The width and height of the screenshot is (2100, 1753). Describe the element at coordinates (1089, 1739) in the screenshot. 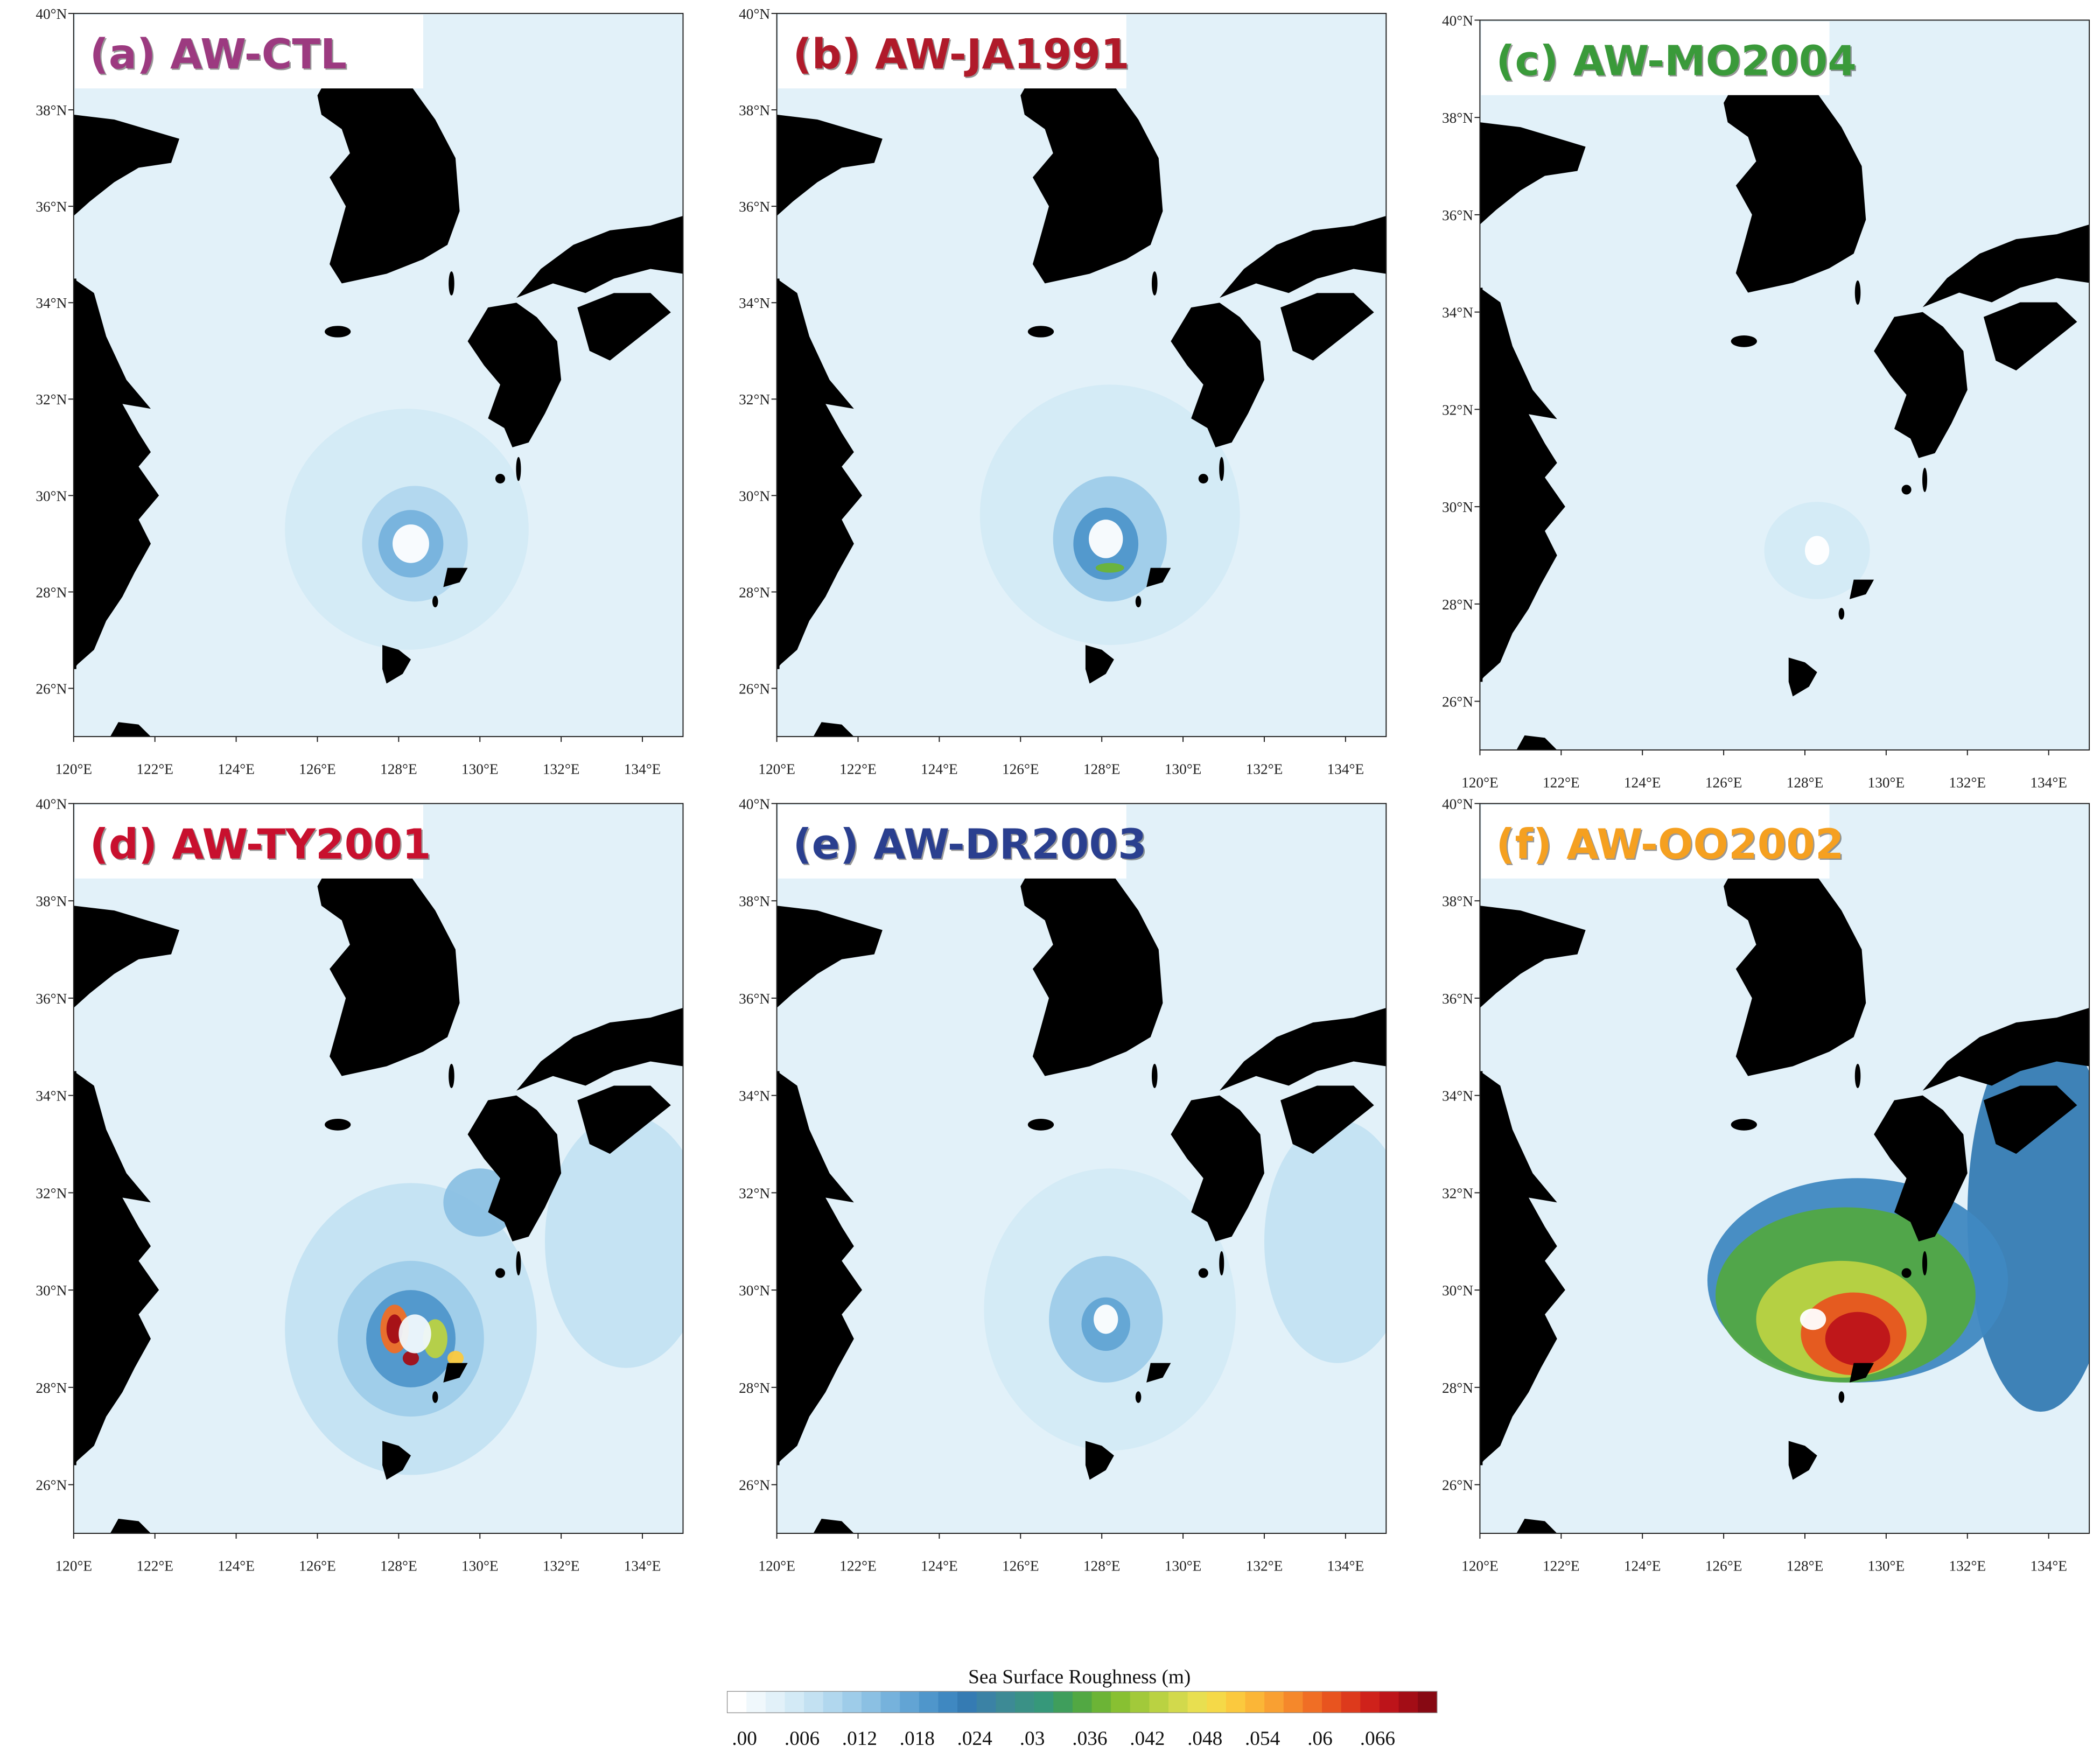

I see `colorbar-label: .036` at that location.